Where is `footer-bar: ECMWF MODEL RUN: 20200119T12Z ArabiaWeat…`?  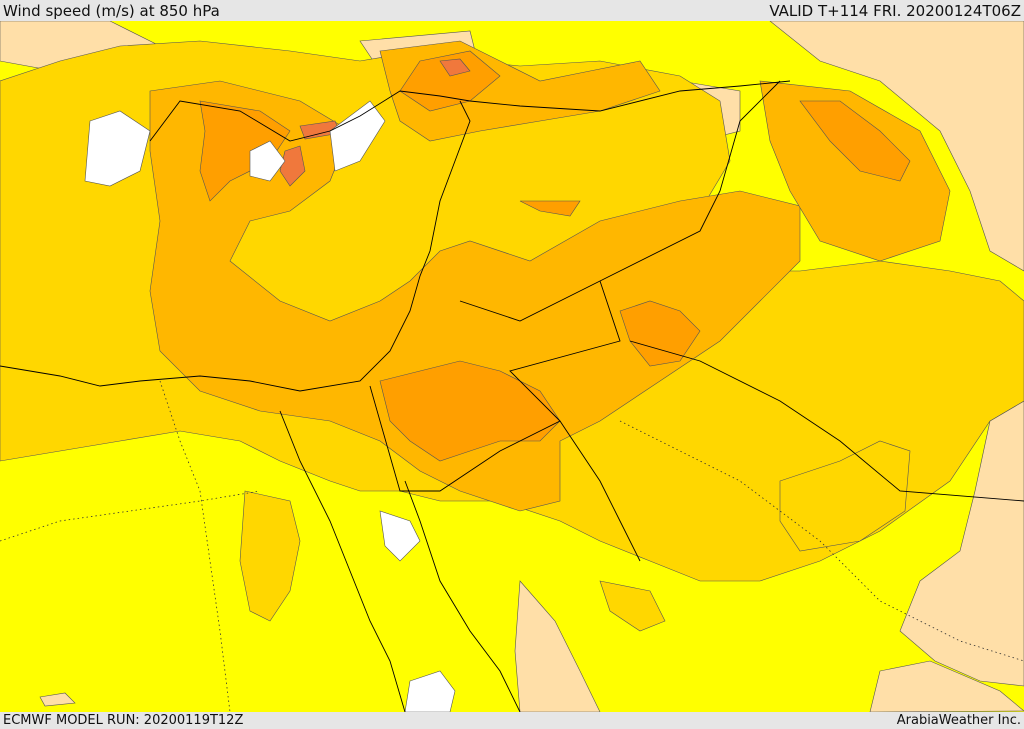 footer-bar: ECMWF MODEL RUN: 20200119T12Z ArabiaWeat… is located at coordinates (512, 720).